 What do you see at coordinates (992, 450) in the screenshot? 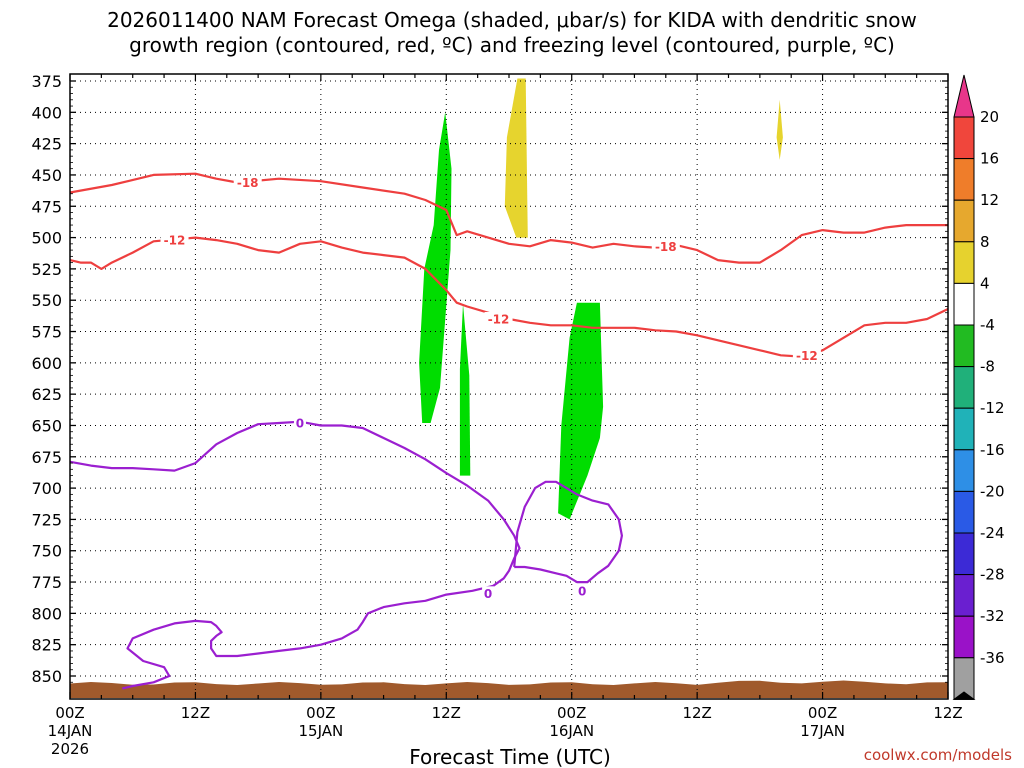
I see `colorbar-label-8: -16` at bounding box center [992, 450].